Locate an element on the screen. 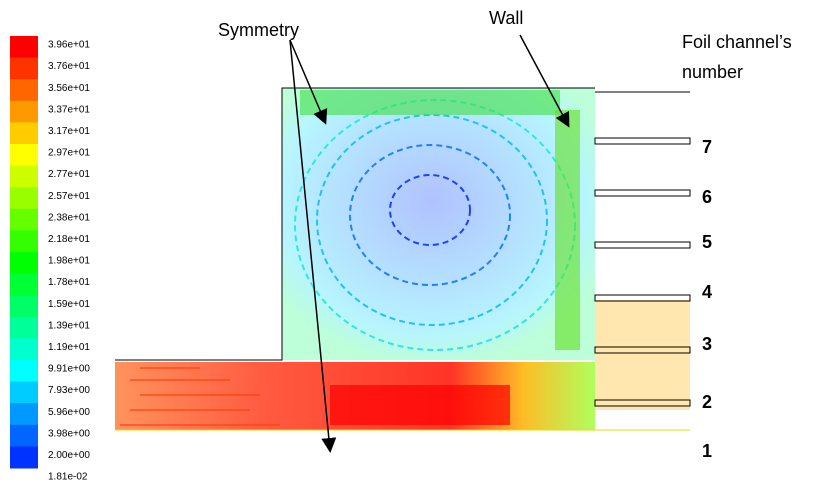 The image size is (828, 489). channel-number: 3 is located at coordinates (707, 344).